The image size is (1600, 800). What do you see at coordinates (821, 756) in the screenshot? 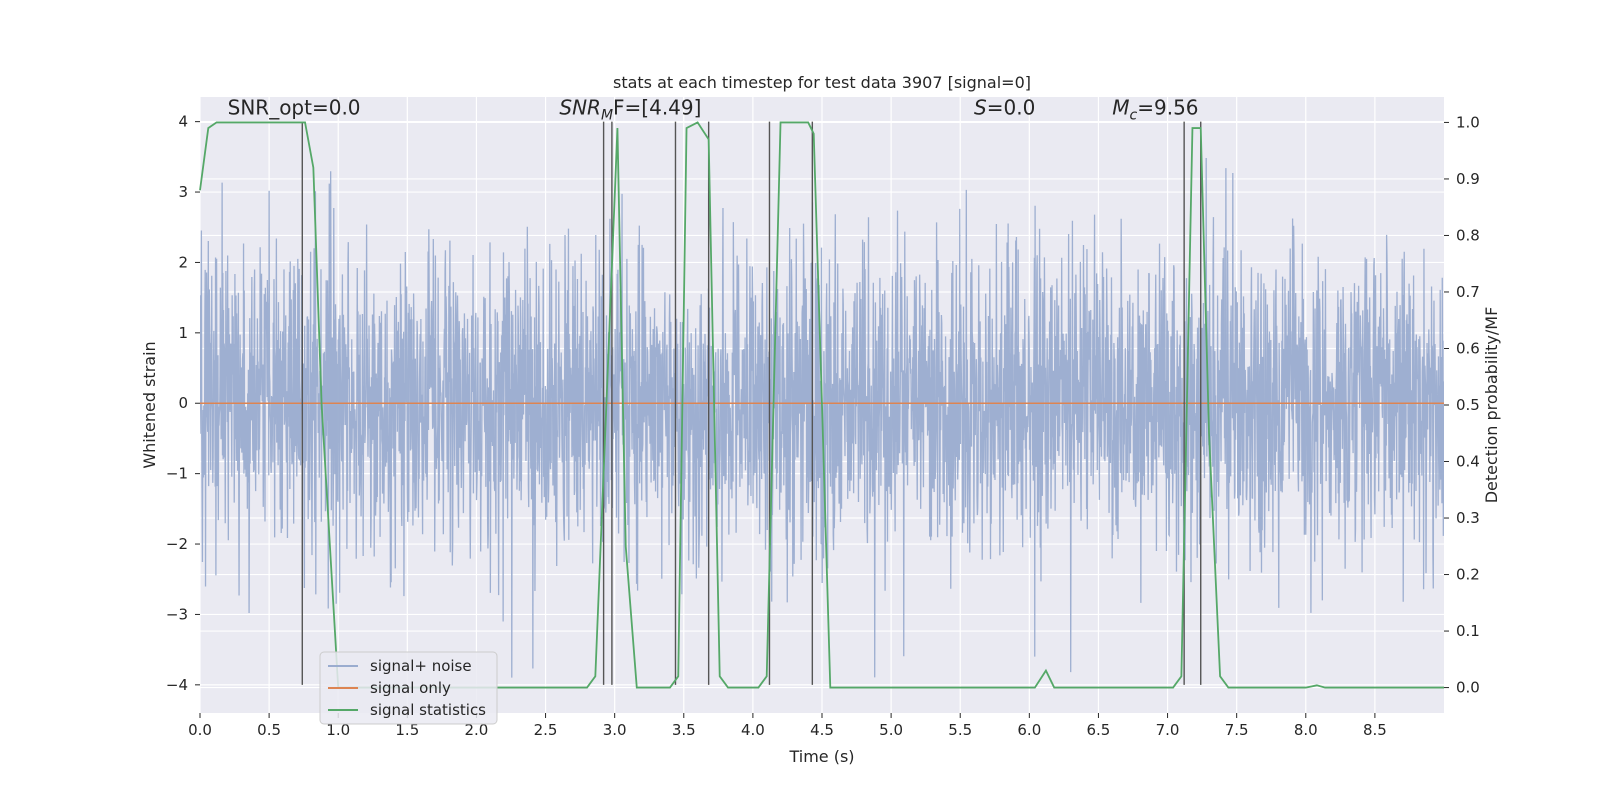
I see `x-axis-label: Time (s)` at bounding box center [821, 756].